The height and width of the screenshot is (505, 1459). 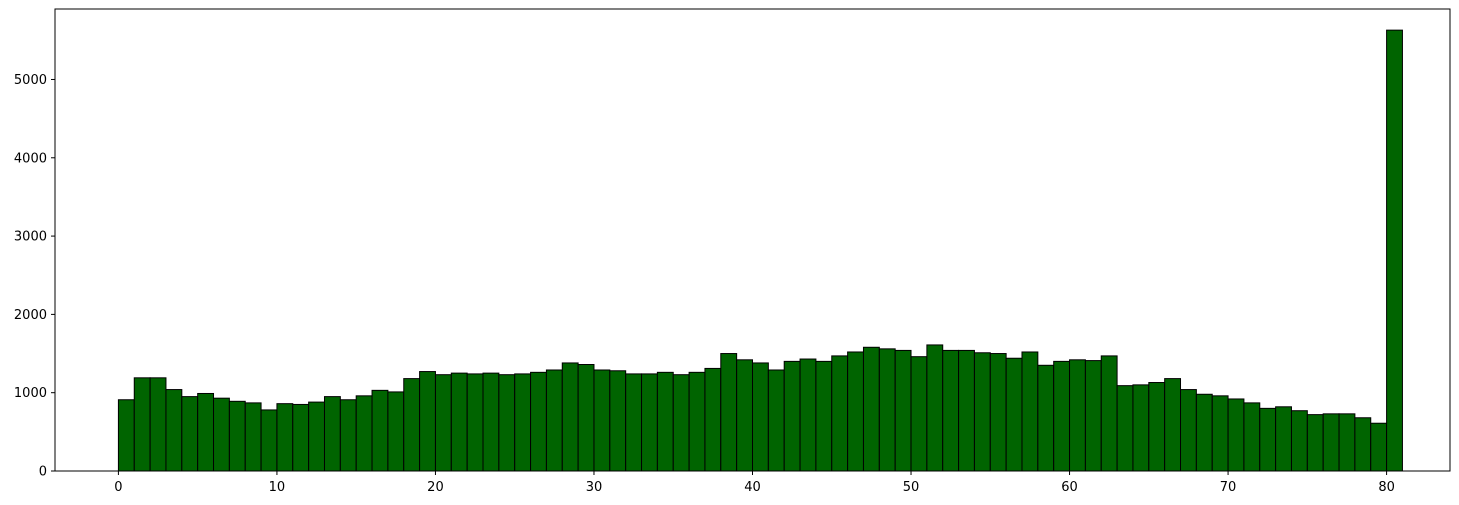 What do you see at coordinates (911, 487) in the screenshot?
I see `x-tick-label: 50` at bounding box center [911, 487].